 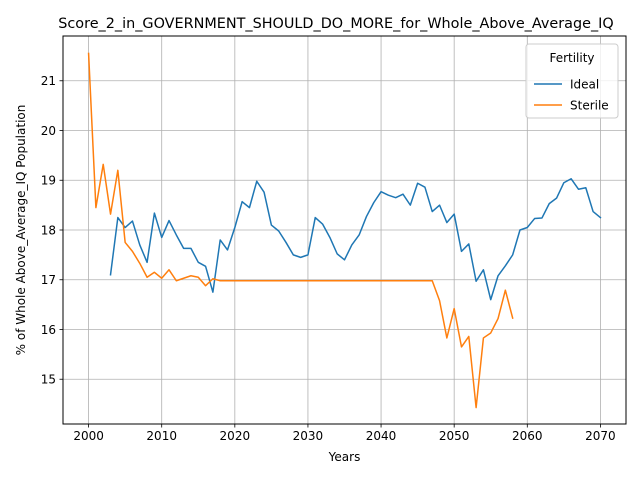 What do you see at coordinates (88, 436) in the screenshot?
I see `x-tick-label: 2000` at bounding box center [88, 436].